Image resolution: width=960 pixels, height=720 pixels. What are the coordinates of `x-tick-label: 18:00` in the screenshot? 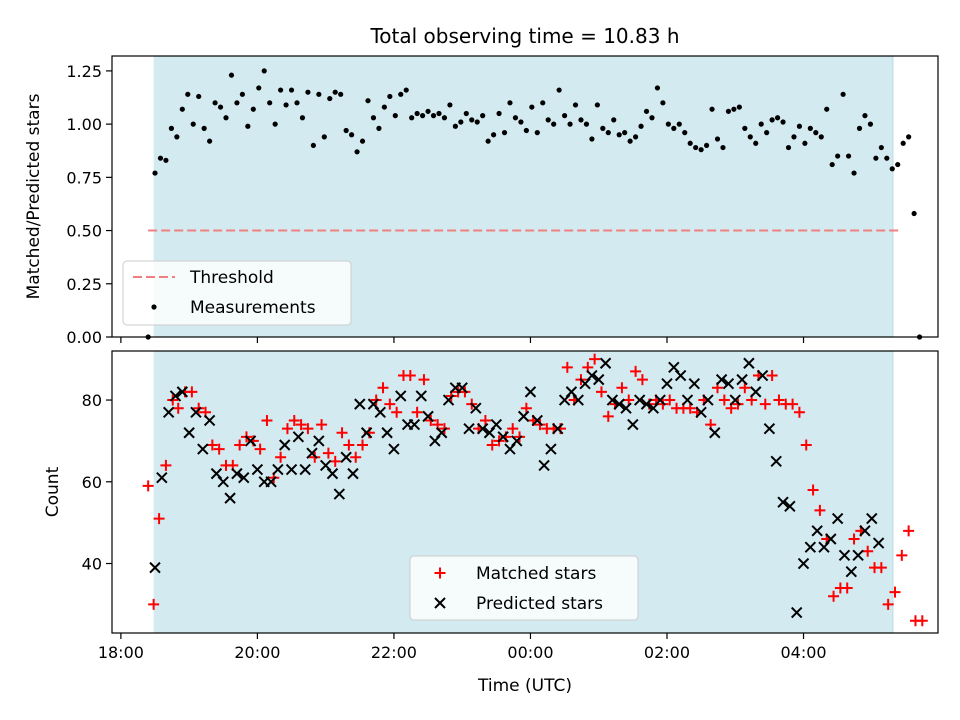 It's located at (121, 652).